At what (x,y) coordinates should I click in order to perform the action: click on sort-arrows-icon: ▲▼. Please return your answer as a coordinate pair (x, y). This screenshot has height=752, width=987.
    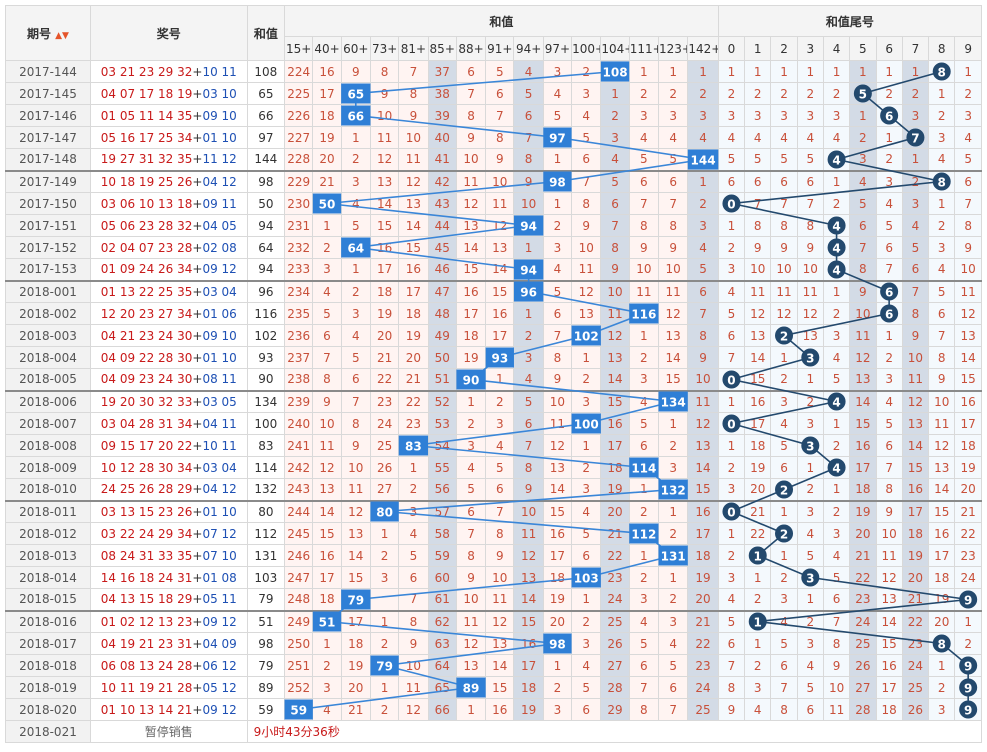
    Looking at the image, I should click on (62, 35).